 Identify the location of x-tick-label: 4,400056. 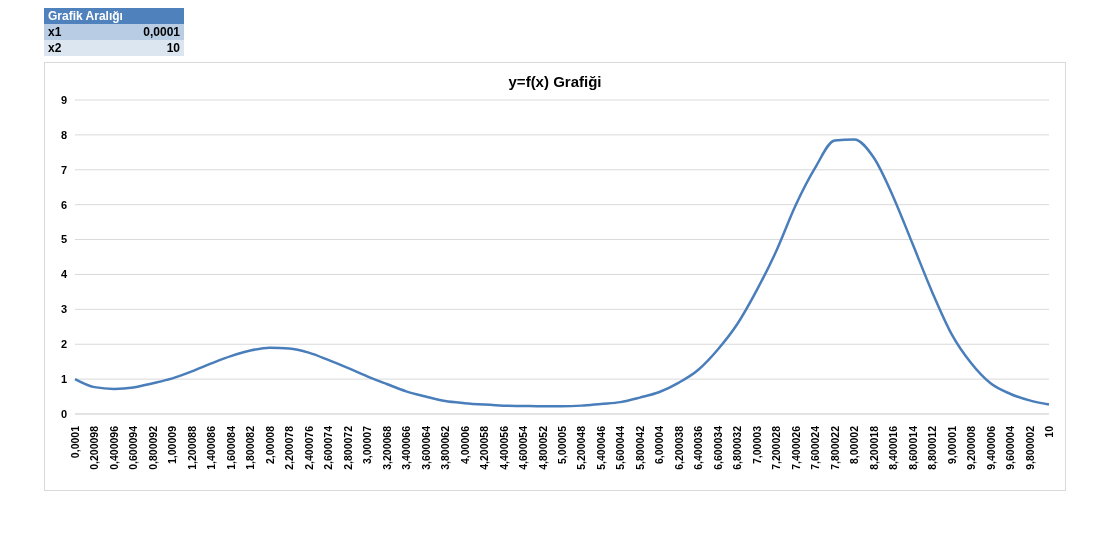
(503, 447).